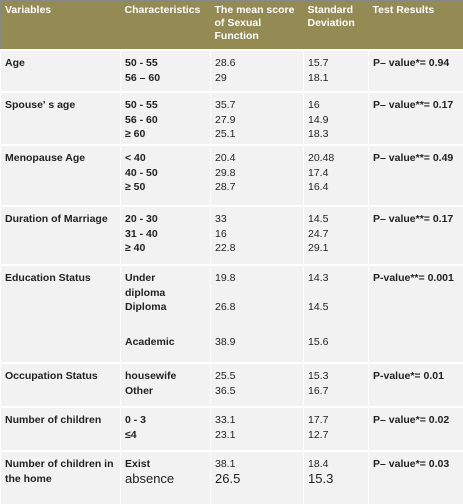  I want to click on means-cell: 25.5 36.5, so click(257, 384).